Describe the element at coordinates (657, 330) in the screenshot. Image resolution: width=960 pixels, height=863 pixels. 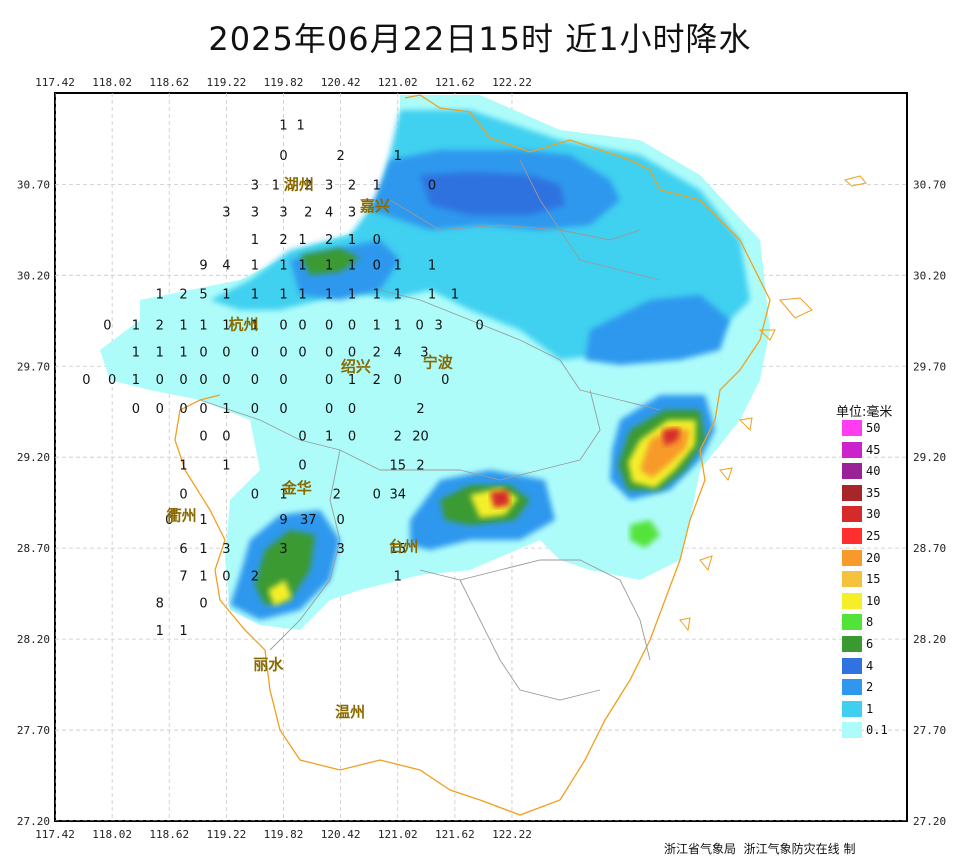
I see `precip-2c-region` at that location.